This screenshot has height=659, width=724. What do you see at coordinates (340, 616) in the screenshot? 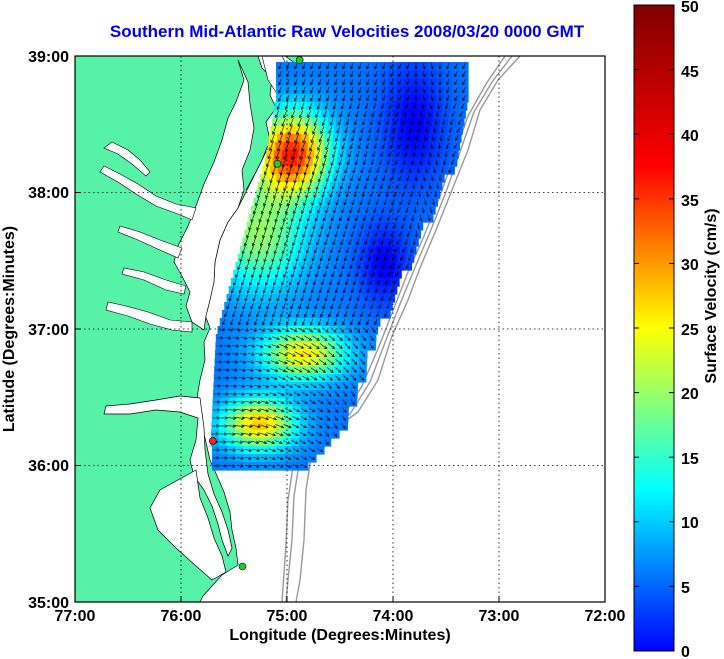
I see `lon-tick-labels: 77:00 76:00 75:00 74:00 73:00 72:00` at bounding box center [340, 616].